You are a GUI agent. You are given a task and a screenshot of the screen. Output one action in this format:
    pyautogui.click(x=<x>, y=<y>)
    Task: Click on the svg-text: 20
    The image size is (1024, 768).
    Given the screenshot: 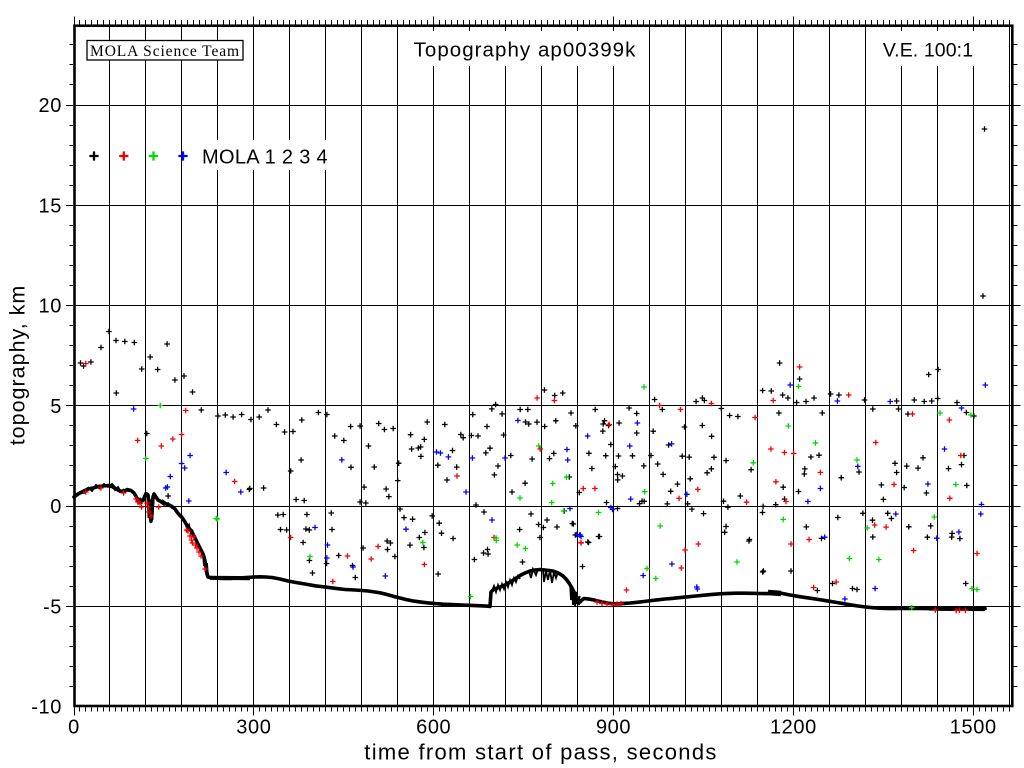 What is the action you would take?
    pyautogui.click(x=50, y=106)
    